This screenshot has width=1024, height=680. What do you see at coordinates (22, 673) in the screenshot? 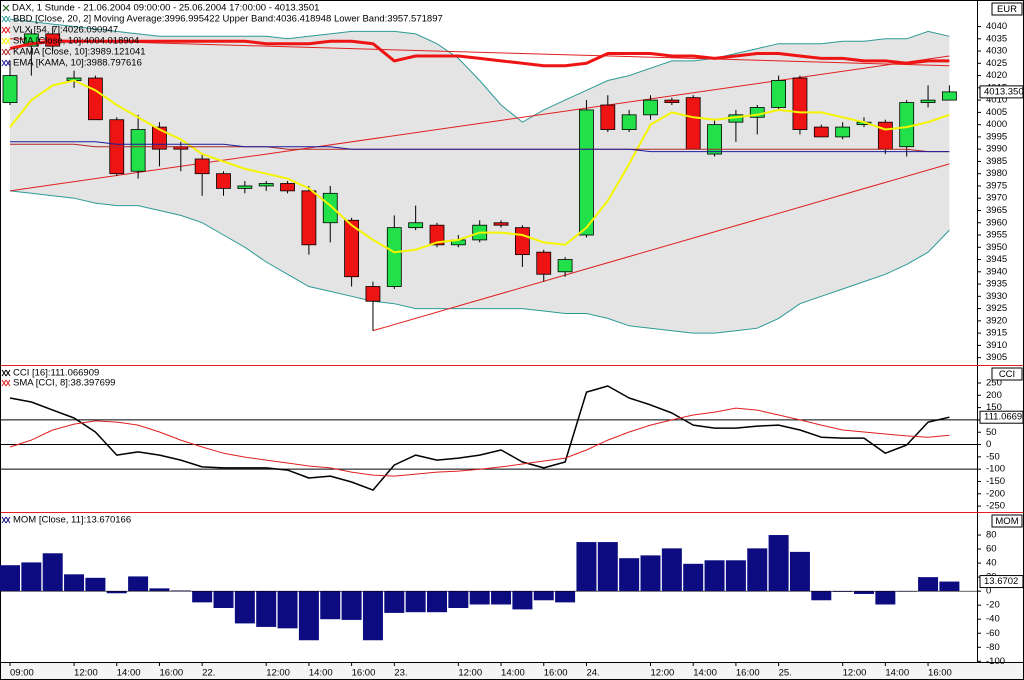
I see `x-tick-label: 09:00` at bounding box center [22, 673].